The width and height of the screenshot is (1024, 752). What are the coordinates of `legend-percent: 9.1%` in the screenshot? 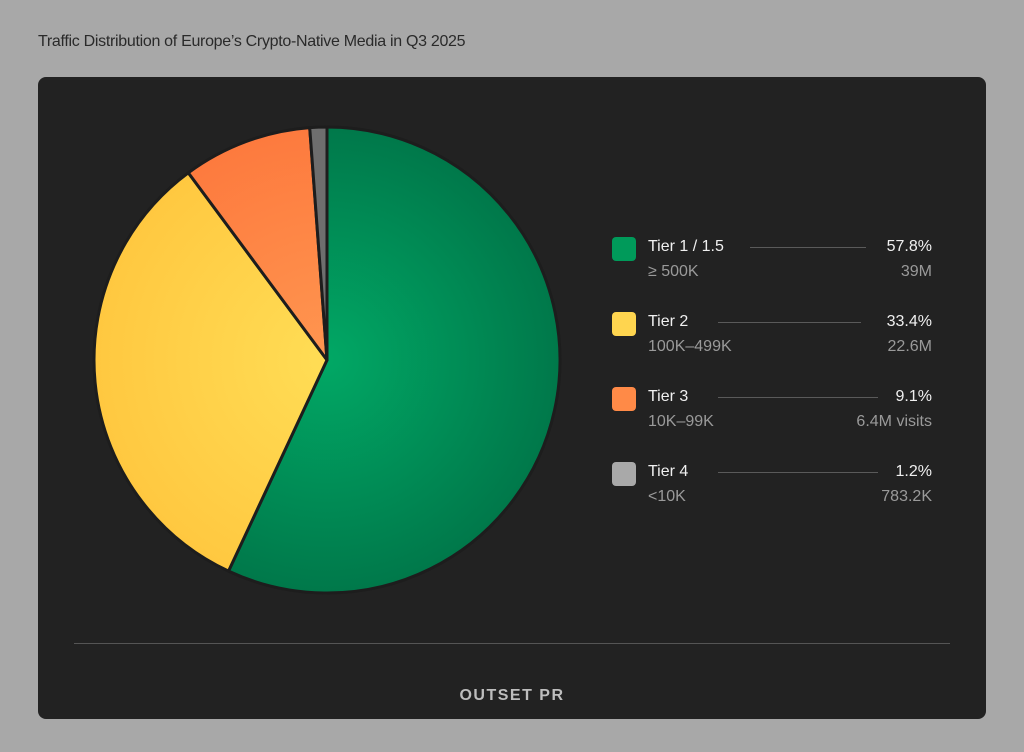 It's located at (913, 396).